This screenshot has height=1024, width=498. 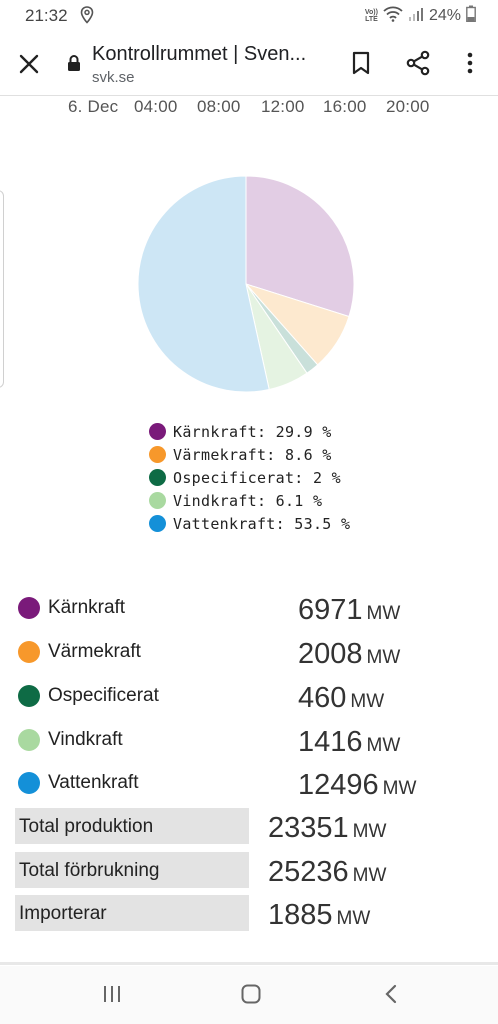 I want to click on total-row: Total förbrukning 25236 MW, so click(x=249, y=872).